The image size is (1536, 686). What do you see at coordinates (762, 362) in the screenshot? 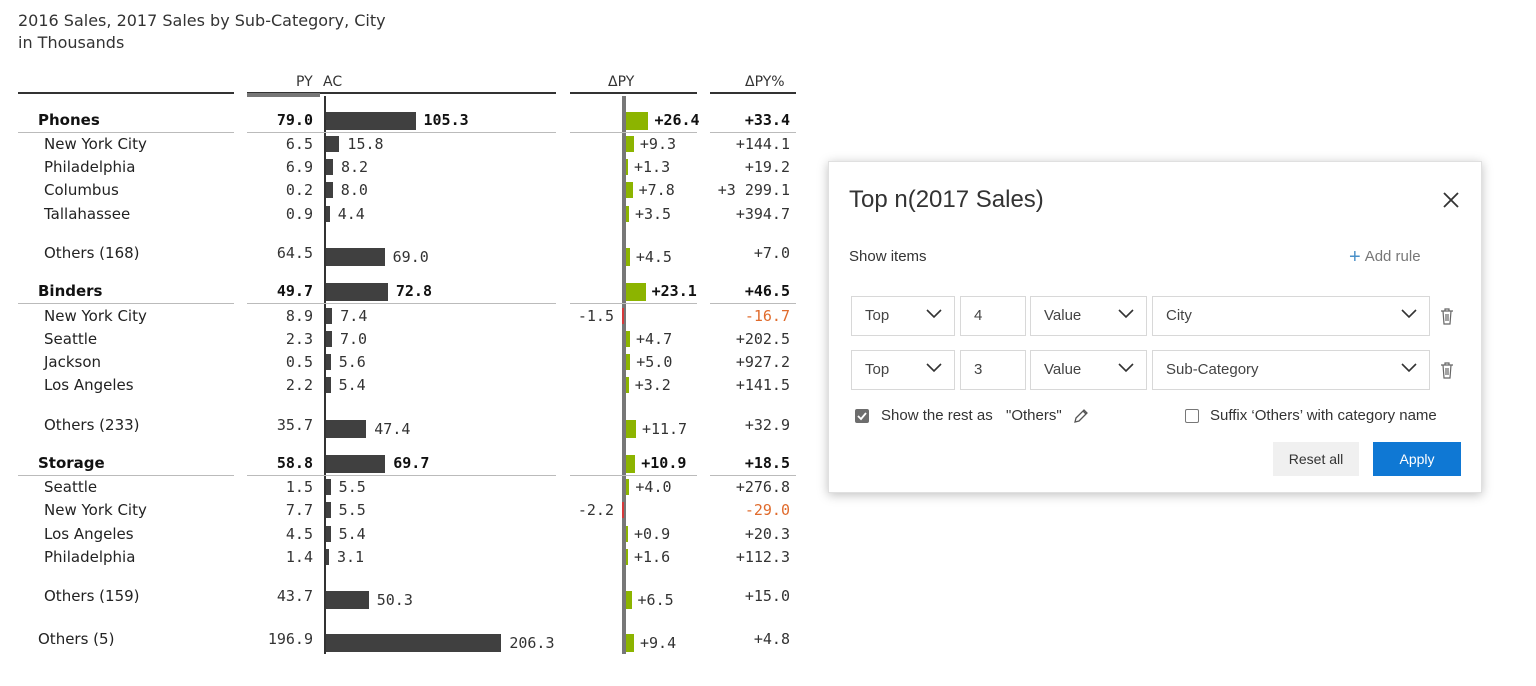
I see `delta-py-pct-value: +927.2` at bounding box center [762, 362].